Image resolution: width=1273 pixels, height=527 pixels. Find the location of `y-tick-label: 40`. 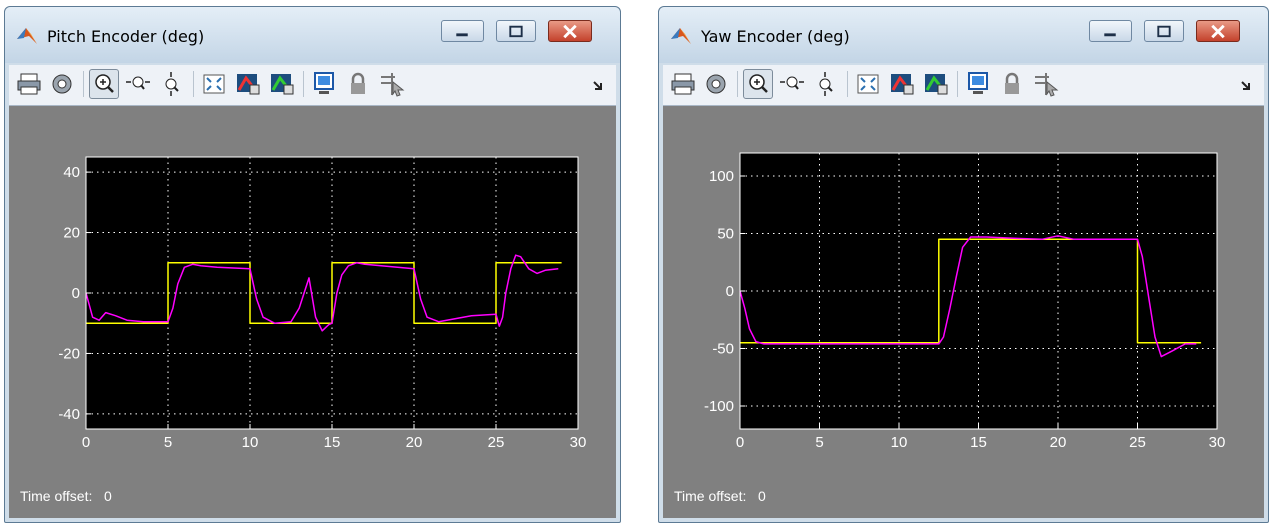

y-tick-label: 40 is located at coordinates (71, 172).